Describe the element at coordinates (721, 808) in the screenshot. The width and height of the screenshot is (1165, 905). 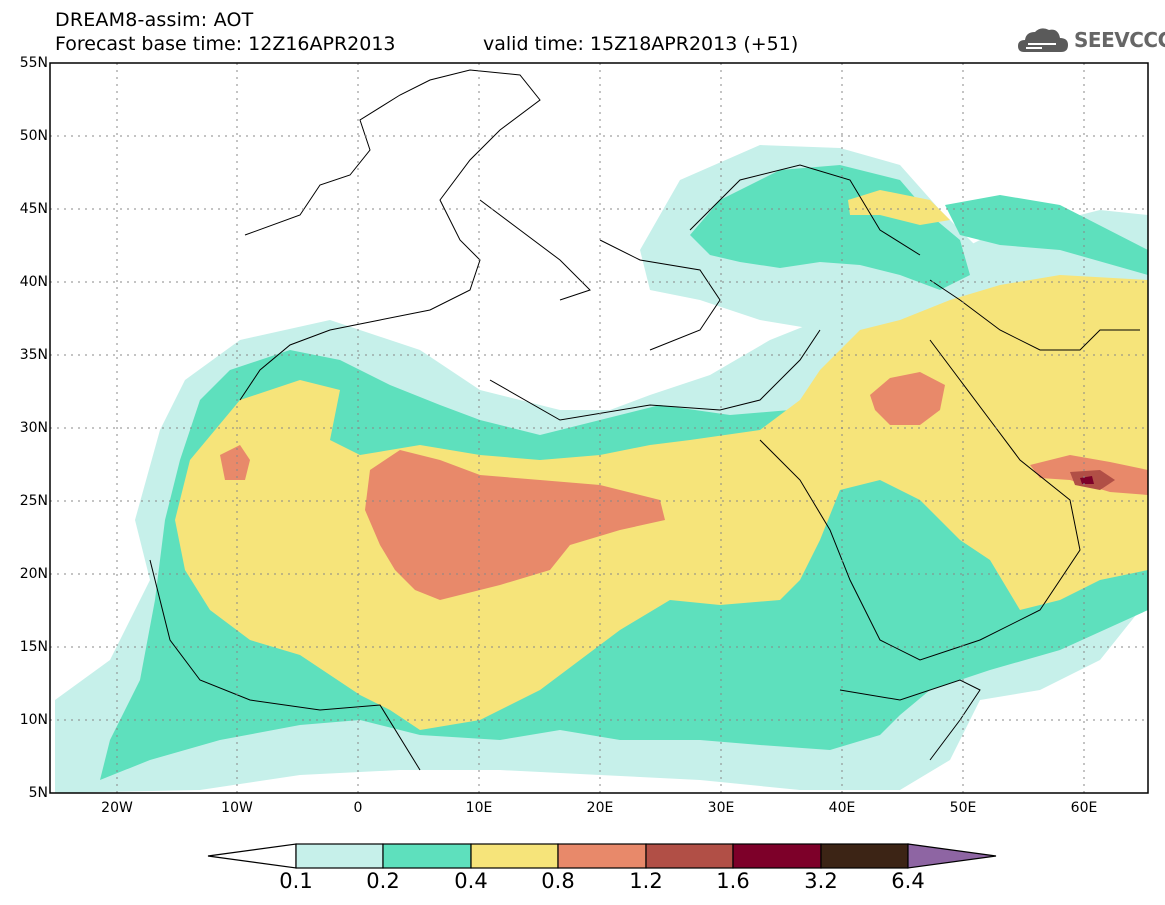
I see `lon-label: 30E` at that location.